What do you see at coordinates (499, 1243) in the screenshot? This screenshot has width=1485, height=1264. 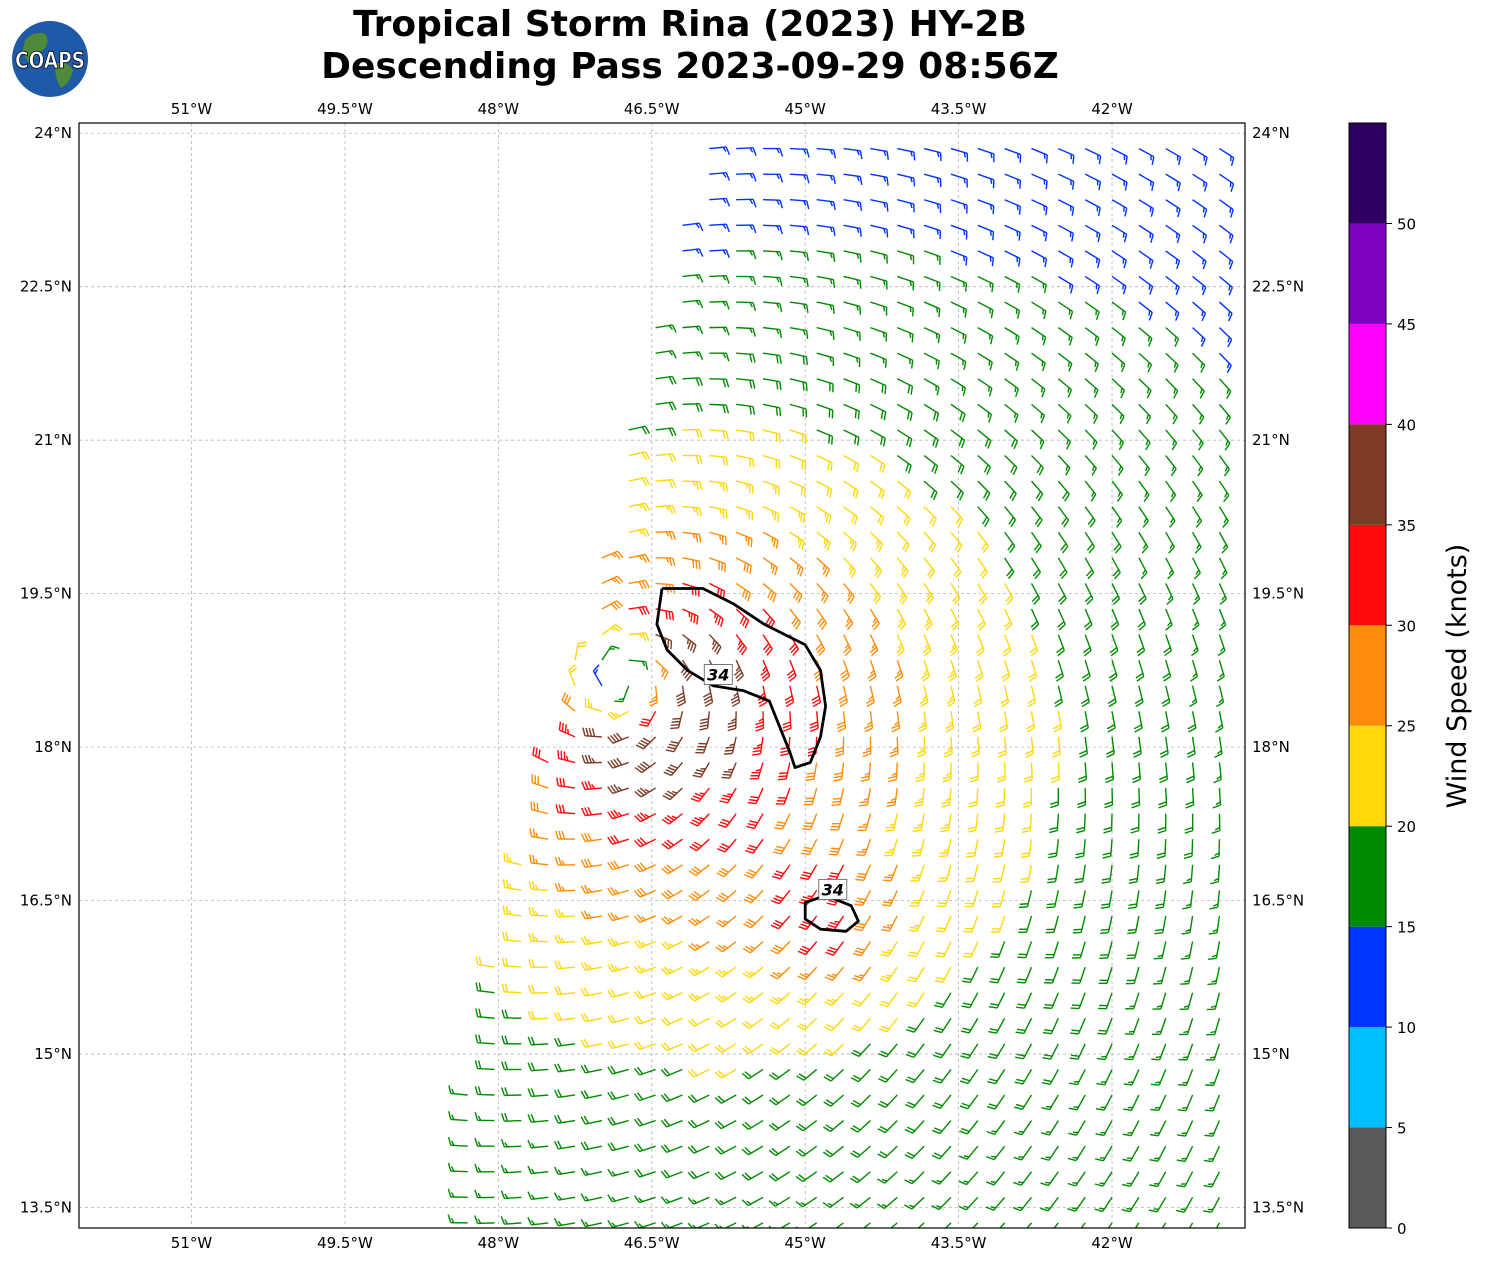 I see `lon-tick-label-bottom: 48°W` at bounding box center [499, 1243].